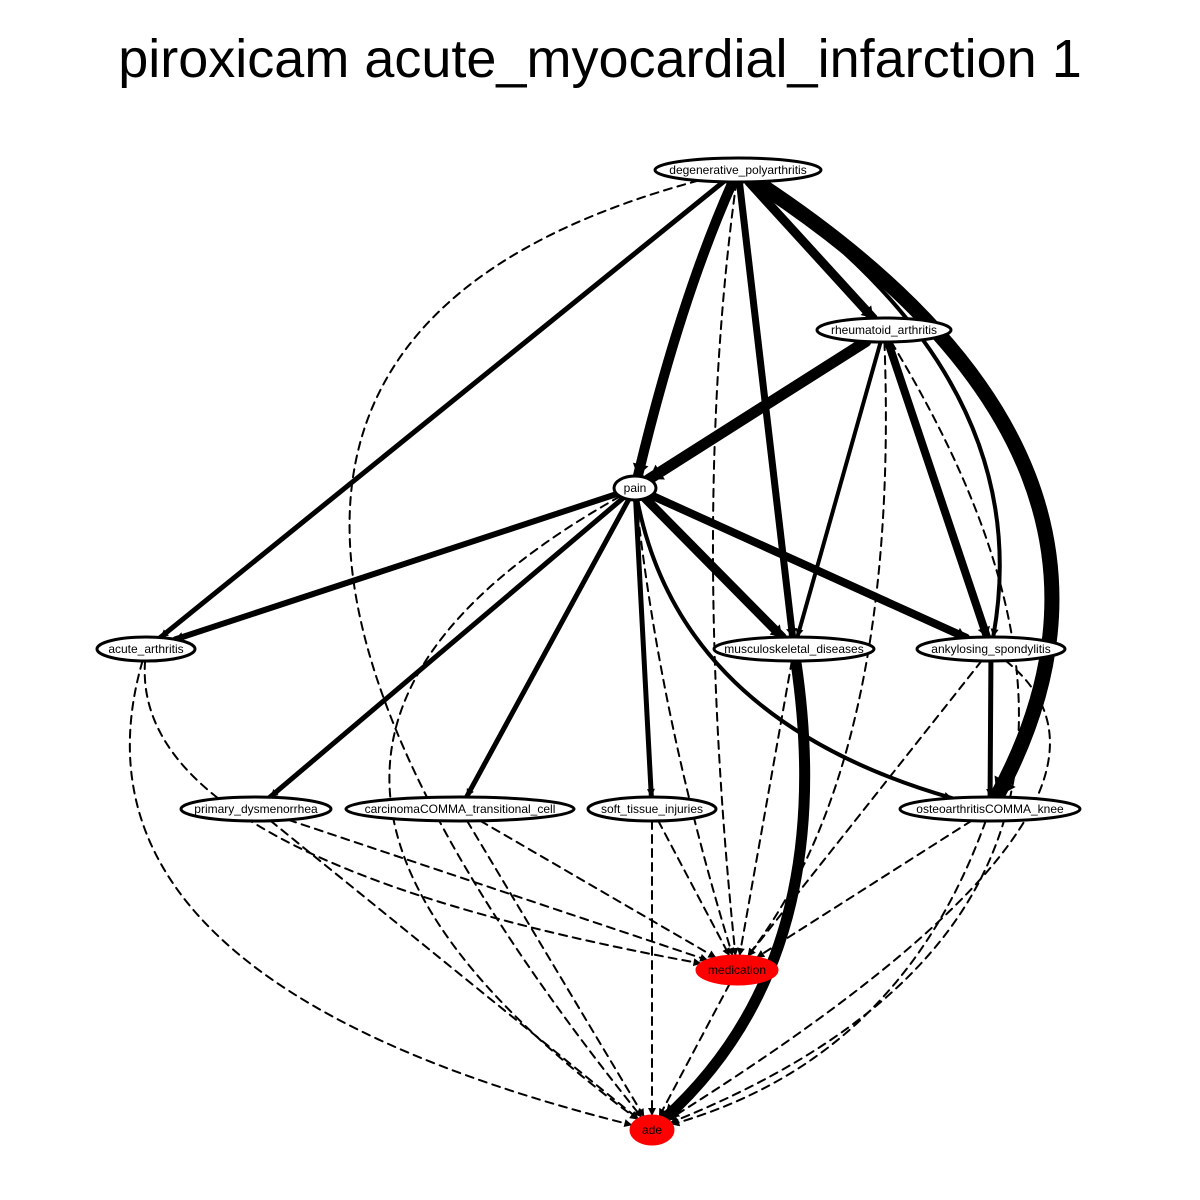 The image size is (1200, 1200). I want to click on node-musculoskeletal_diseases: musculoskeletal_diseases, so click(794, 649).